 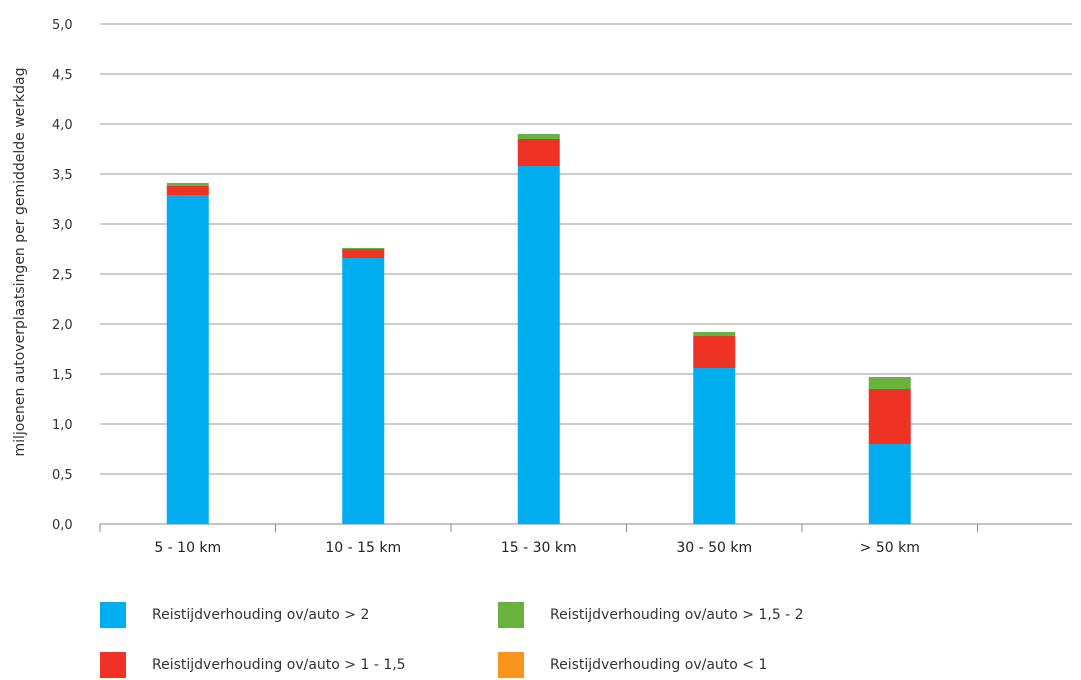 I want to click on y-tick-label: 3,5, so click(x=62, y=175).